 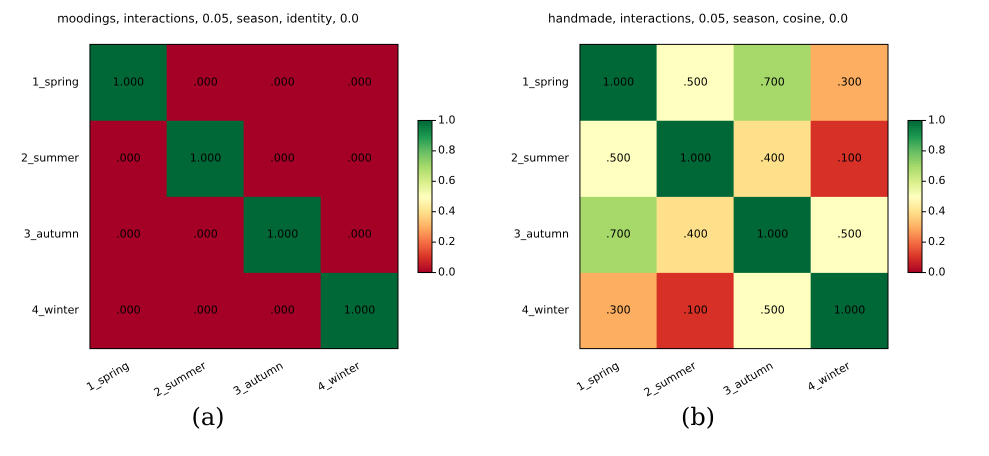 What do you see at coordinates (698, 417) in the screenshot?
I see `text: (b)` at bounding box center [698, 417].